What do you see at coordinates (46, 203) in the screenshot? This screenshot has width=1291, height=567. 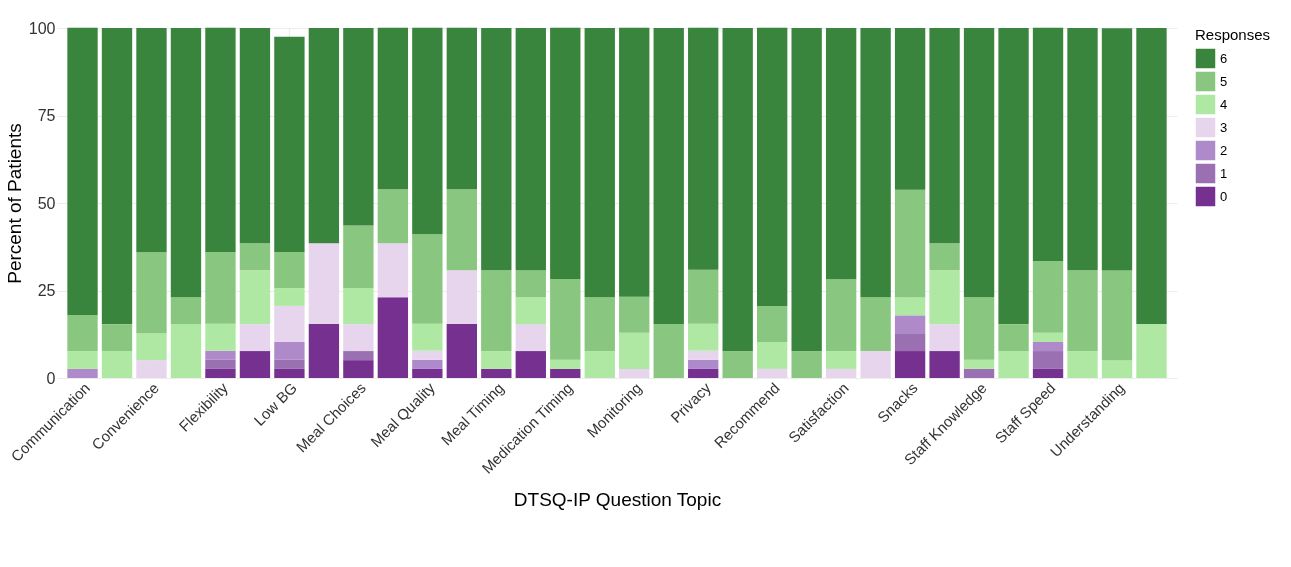 I see `y-tick-label: 50` at bounding box center [46, 203].